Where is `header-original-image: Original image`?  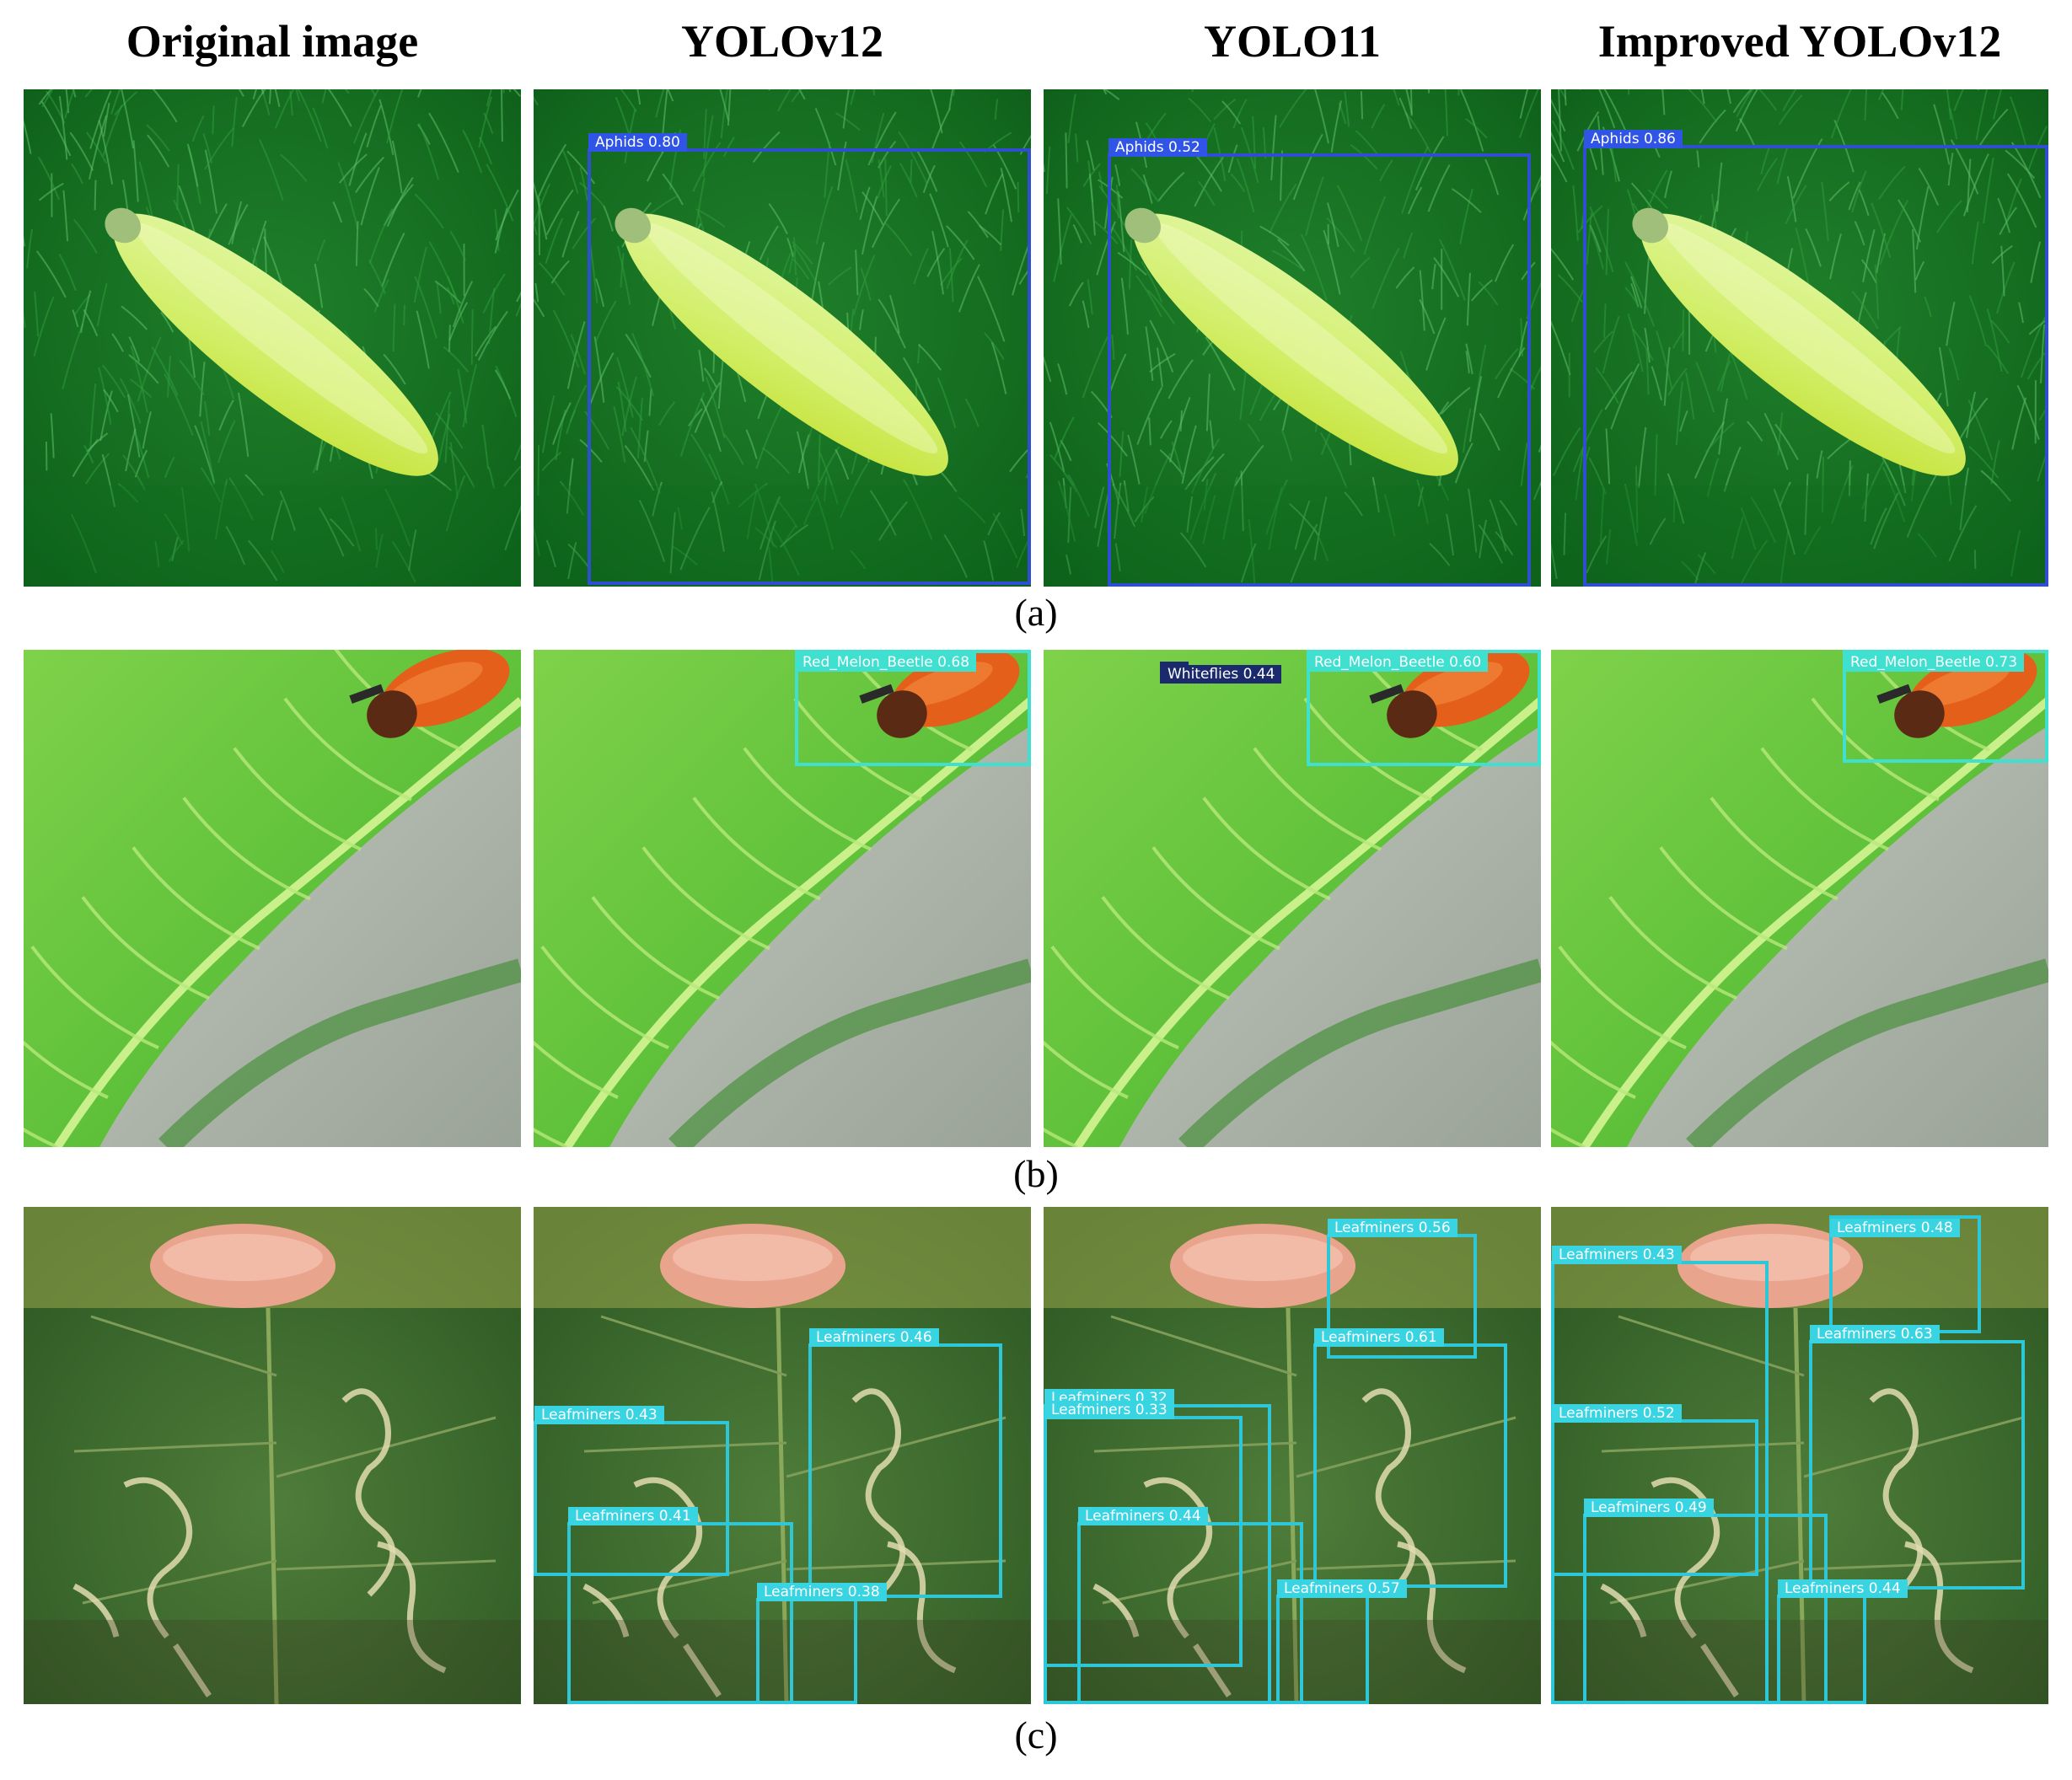
header-original-image: Original image is located at coordinates (272, 41).